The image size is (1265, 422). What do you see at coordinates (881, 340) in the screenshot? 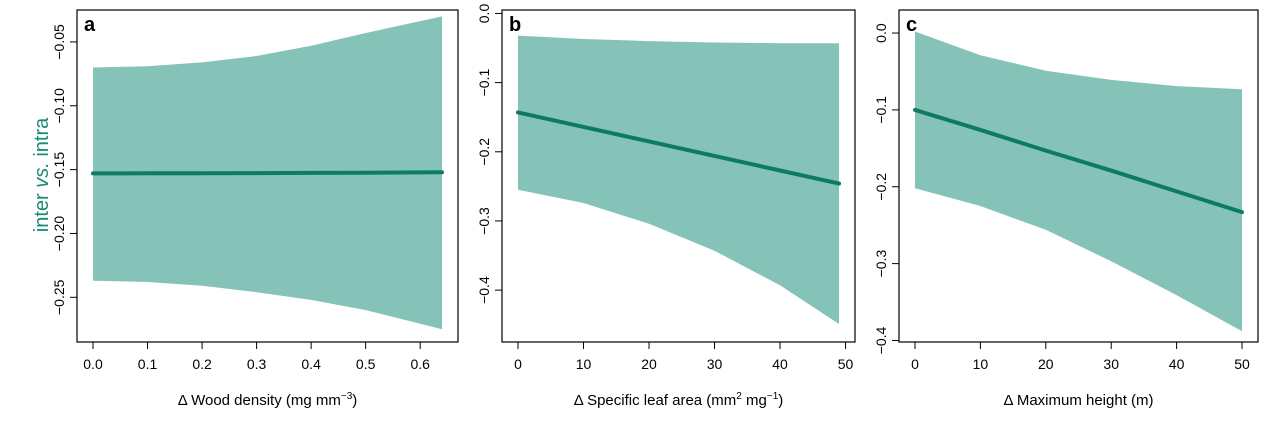
I see `panel-c-y-tick-label: −0.4` at bounding box center [881, 340].